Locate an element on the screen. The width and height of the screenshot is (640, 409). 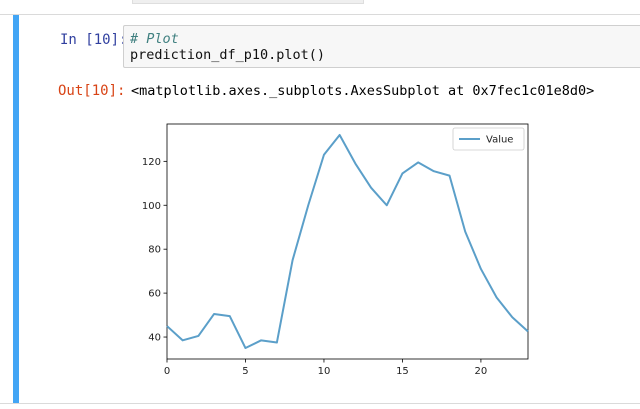
y-tick-label: 120 is located at coordinates (151, 162).